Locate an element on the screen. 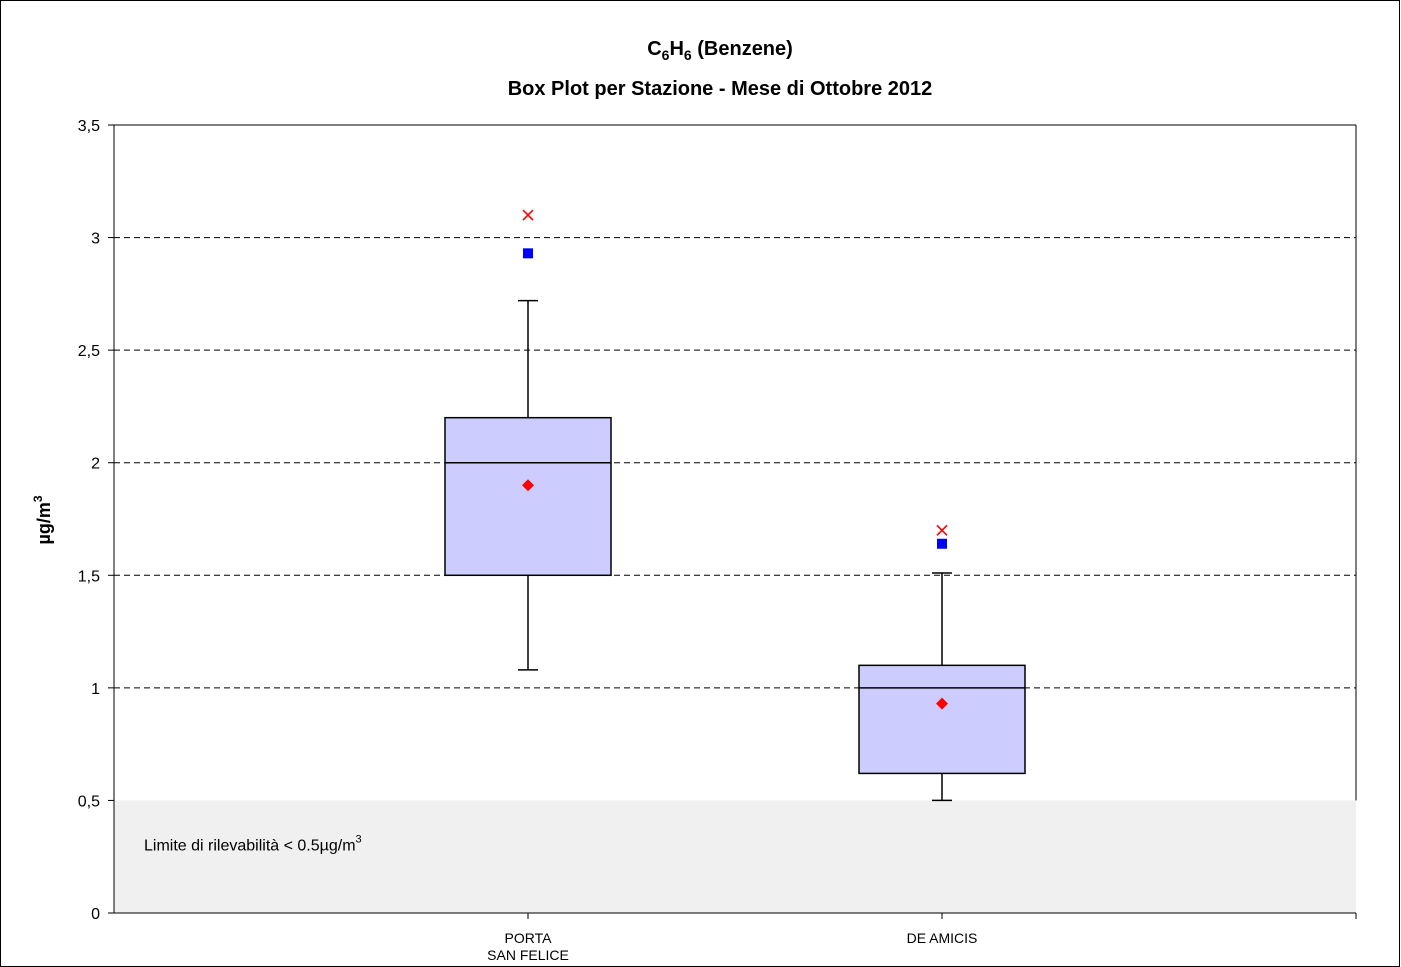 The width and height of the screenshot is (1401, 967). detection-limit-label: Limite di rilevabilità < 0.5µg/m3 is located at coordinates (253, 843).